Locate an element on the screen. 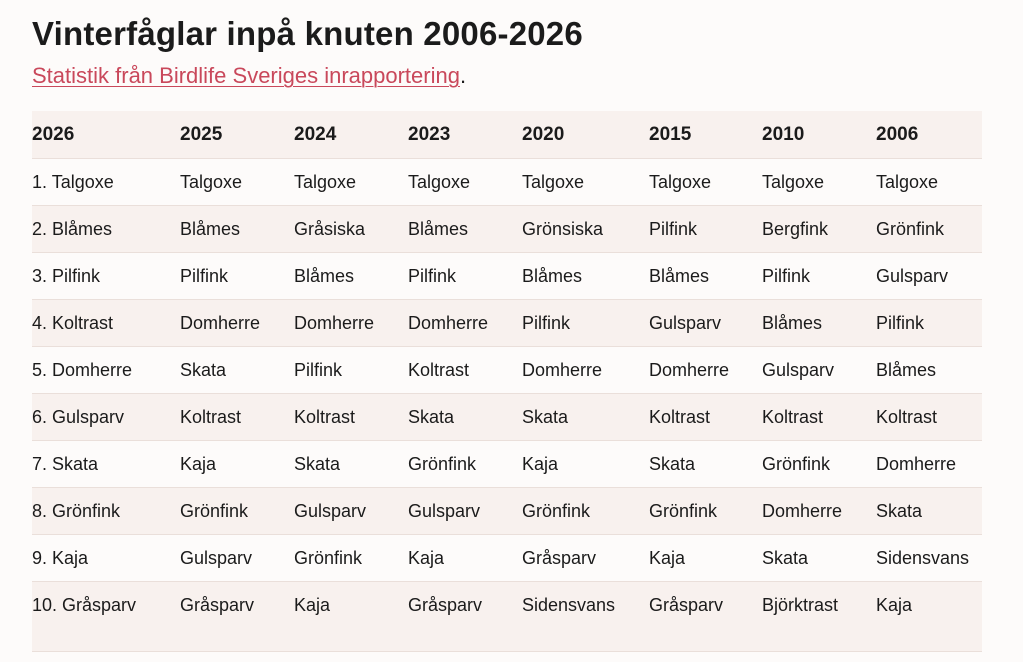 The image size is (1023, 662). table-cell: 4. Koltrast is located at coordinates (106, 323).